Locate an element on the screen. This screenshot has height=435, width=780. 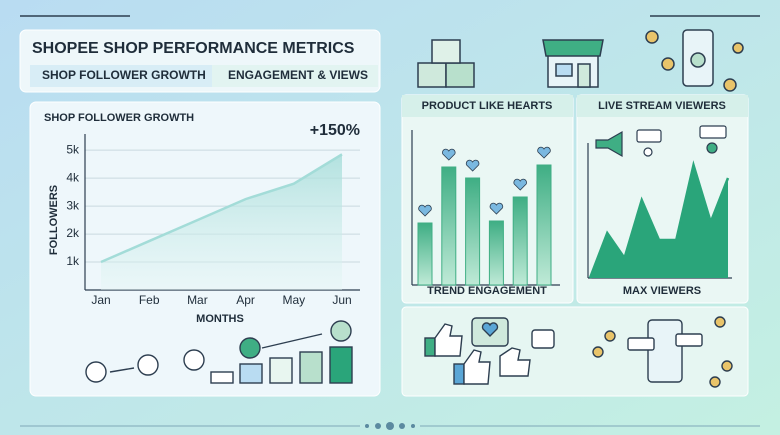
x-tick-label: Apr is located at coordinates (245, 300).